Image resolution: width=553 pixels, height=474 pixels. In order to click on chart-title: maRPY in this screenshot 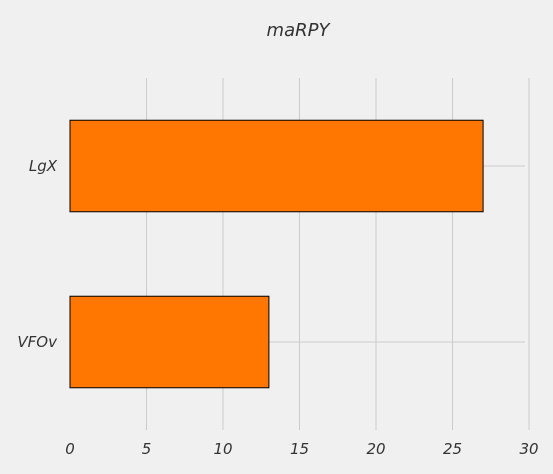, I will do `click(299, 30)`.